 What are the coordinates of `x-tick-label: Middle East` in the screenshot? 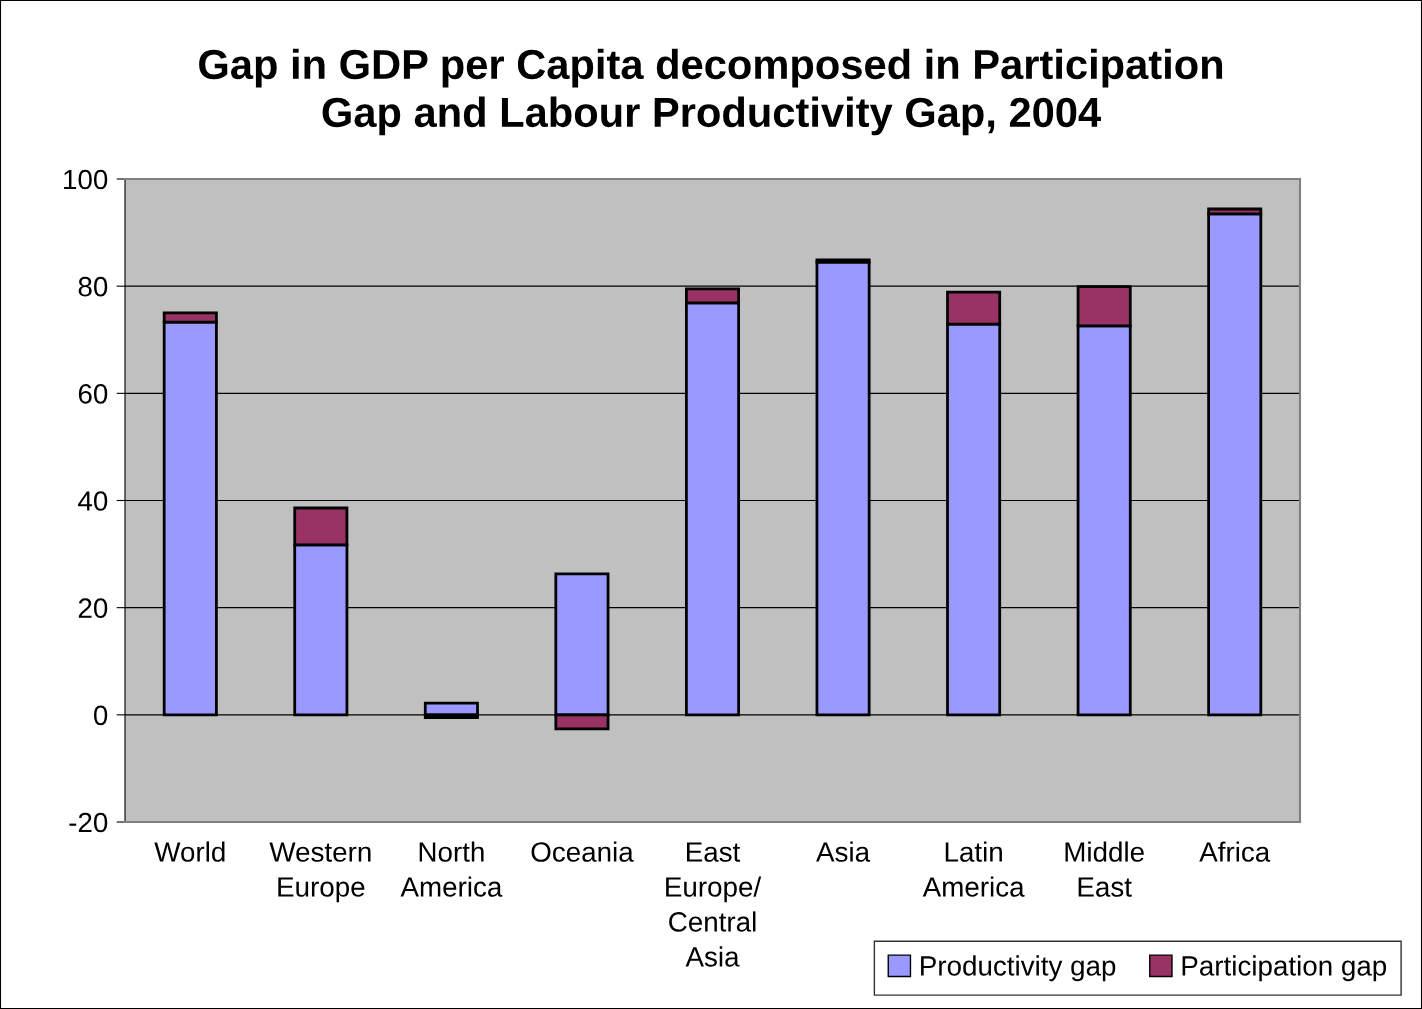 It's located at (1104, 869).